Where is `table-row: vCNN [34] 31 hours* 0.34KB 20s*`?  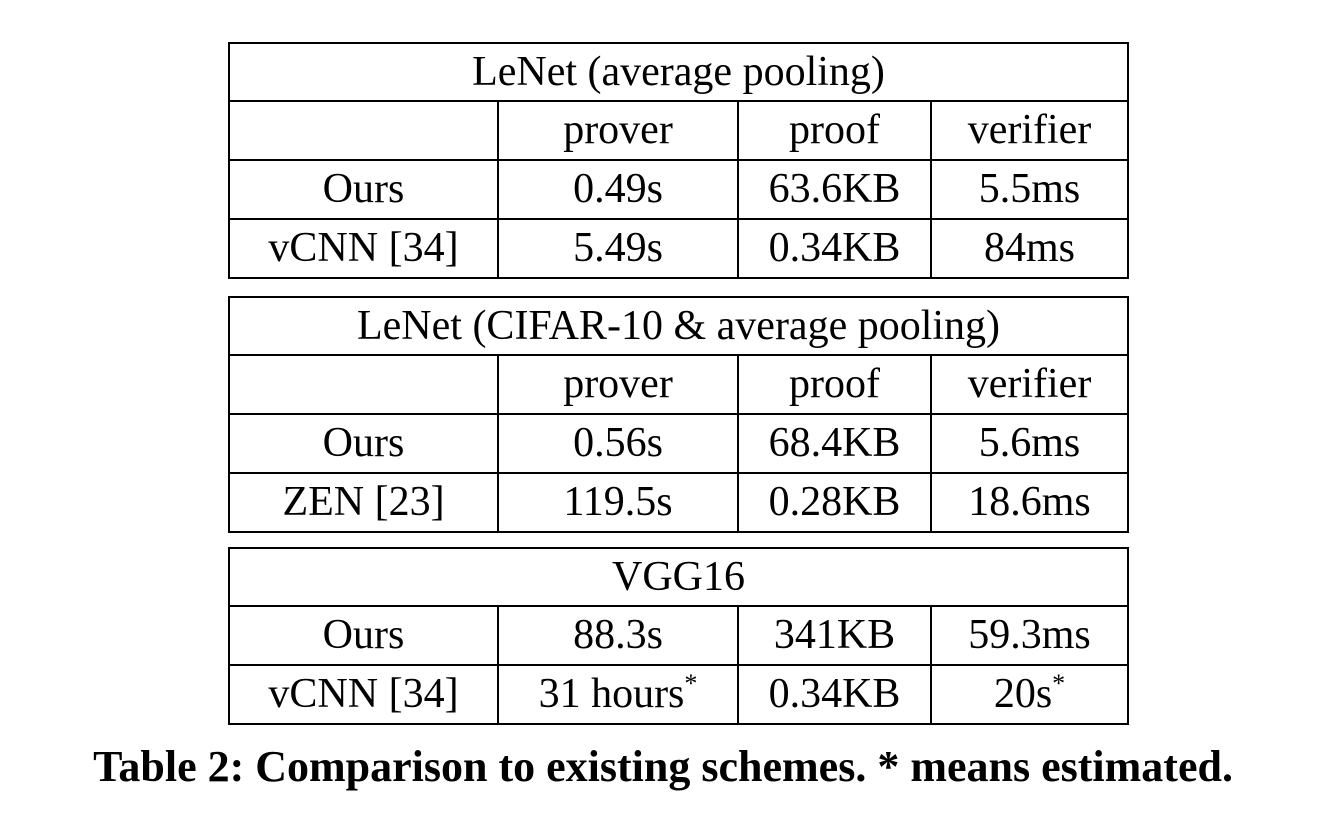 table-row: vCNN [34] 31 hours* 0.34KB 20s* is located at coordinates (678, 694).